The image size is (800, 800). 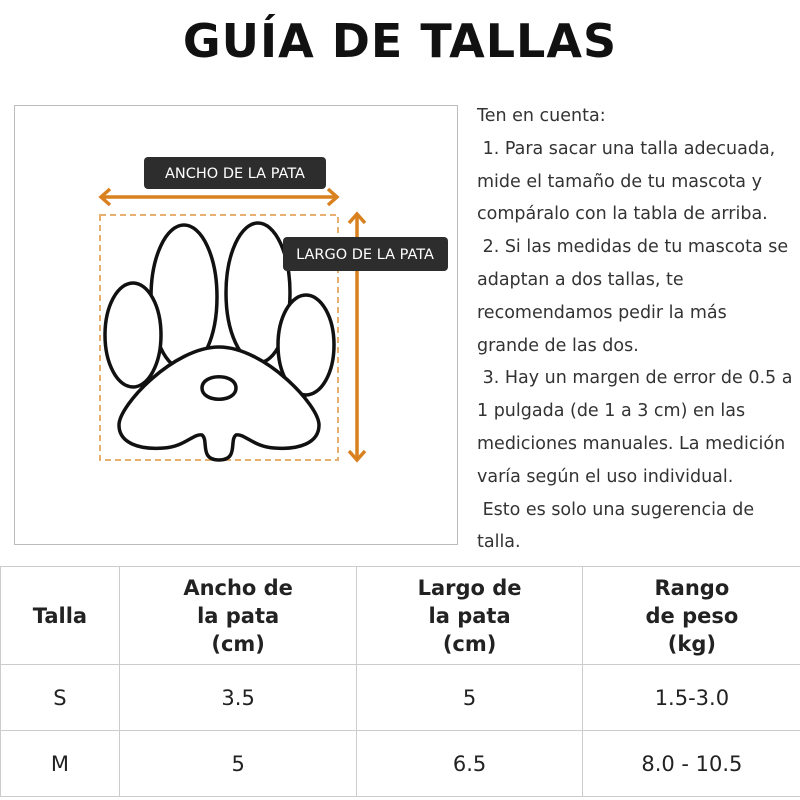 I want to click on header-cell: Largo de la pata (cm), so click(x=469, y=615).